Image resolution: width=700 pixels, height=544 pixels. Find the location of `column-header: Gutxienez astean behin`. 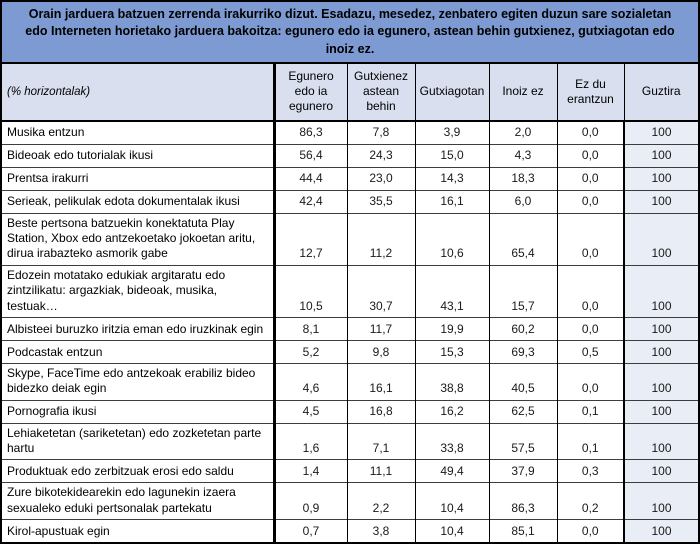

column-header: Gutxienez astean behin is located at coordinates (380, 92).